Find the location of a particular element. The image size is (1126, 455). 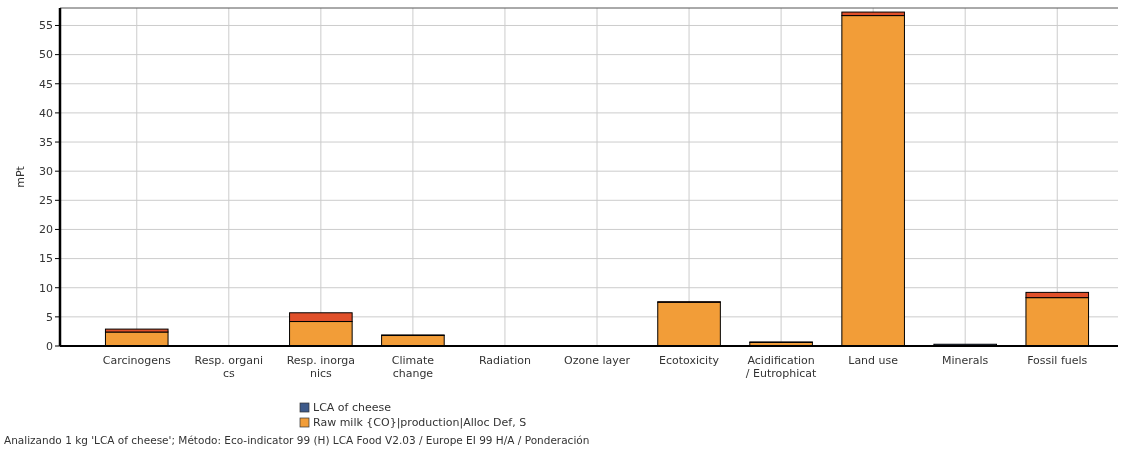

y-tick-label: 25 is located at coordinates (46, 201).